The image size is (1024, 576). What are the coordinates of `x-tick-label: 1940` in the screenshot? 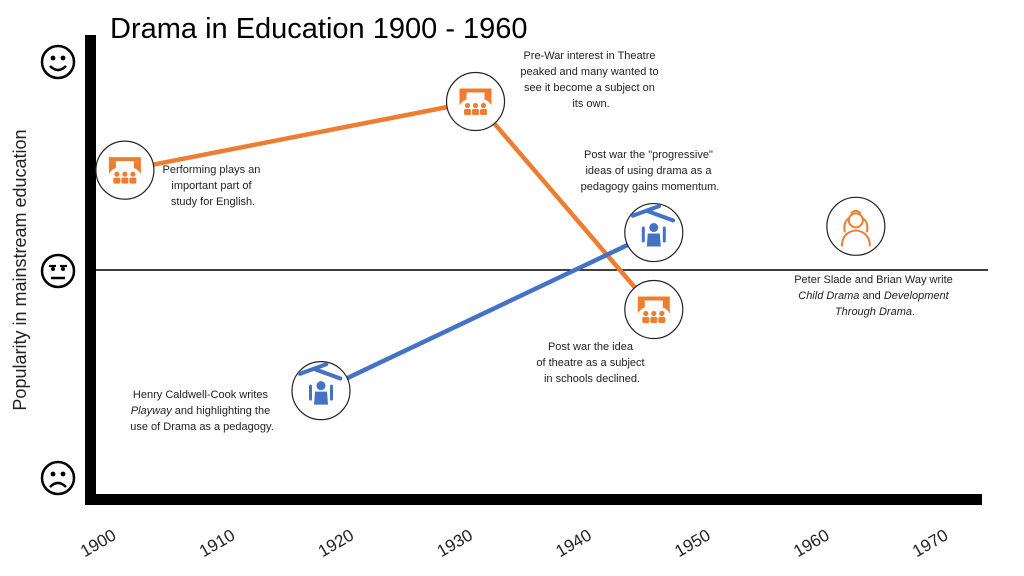 It's located at (574, 543).